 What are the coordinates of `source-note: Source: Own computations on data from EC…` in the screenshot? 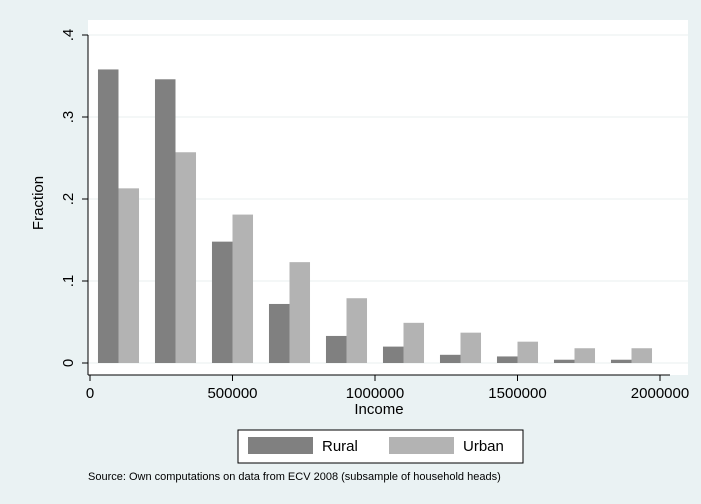 It's located at (294, 477).